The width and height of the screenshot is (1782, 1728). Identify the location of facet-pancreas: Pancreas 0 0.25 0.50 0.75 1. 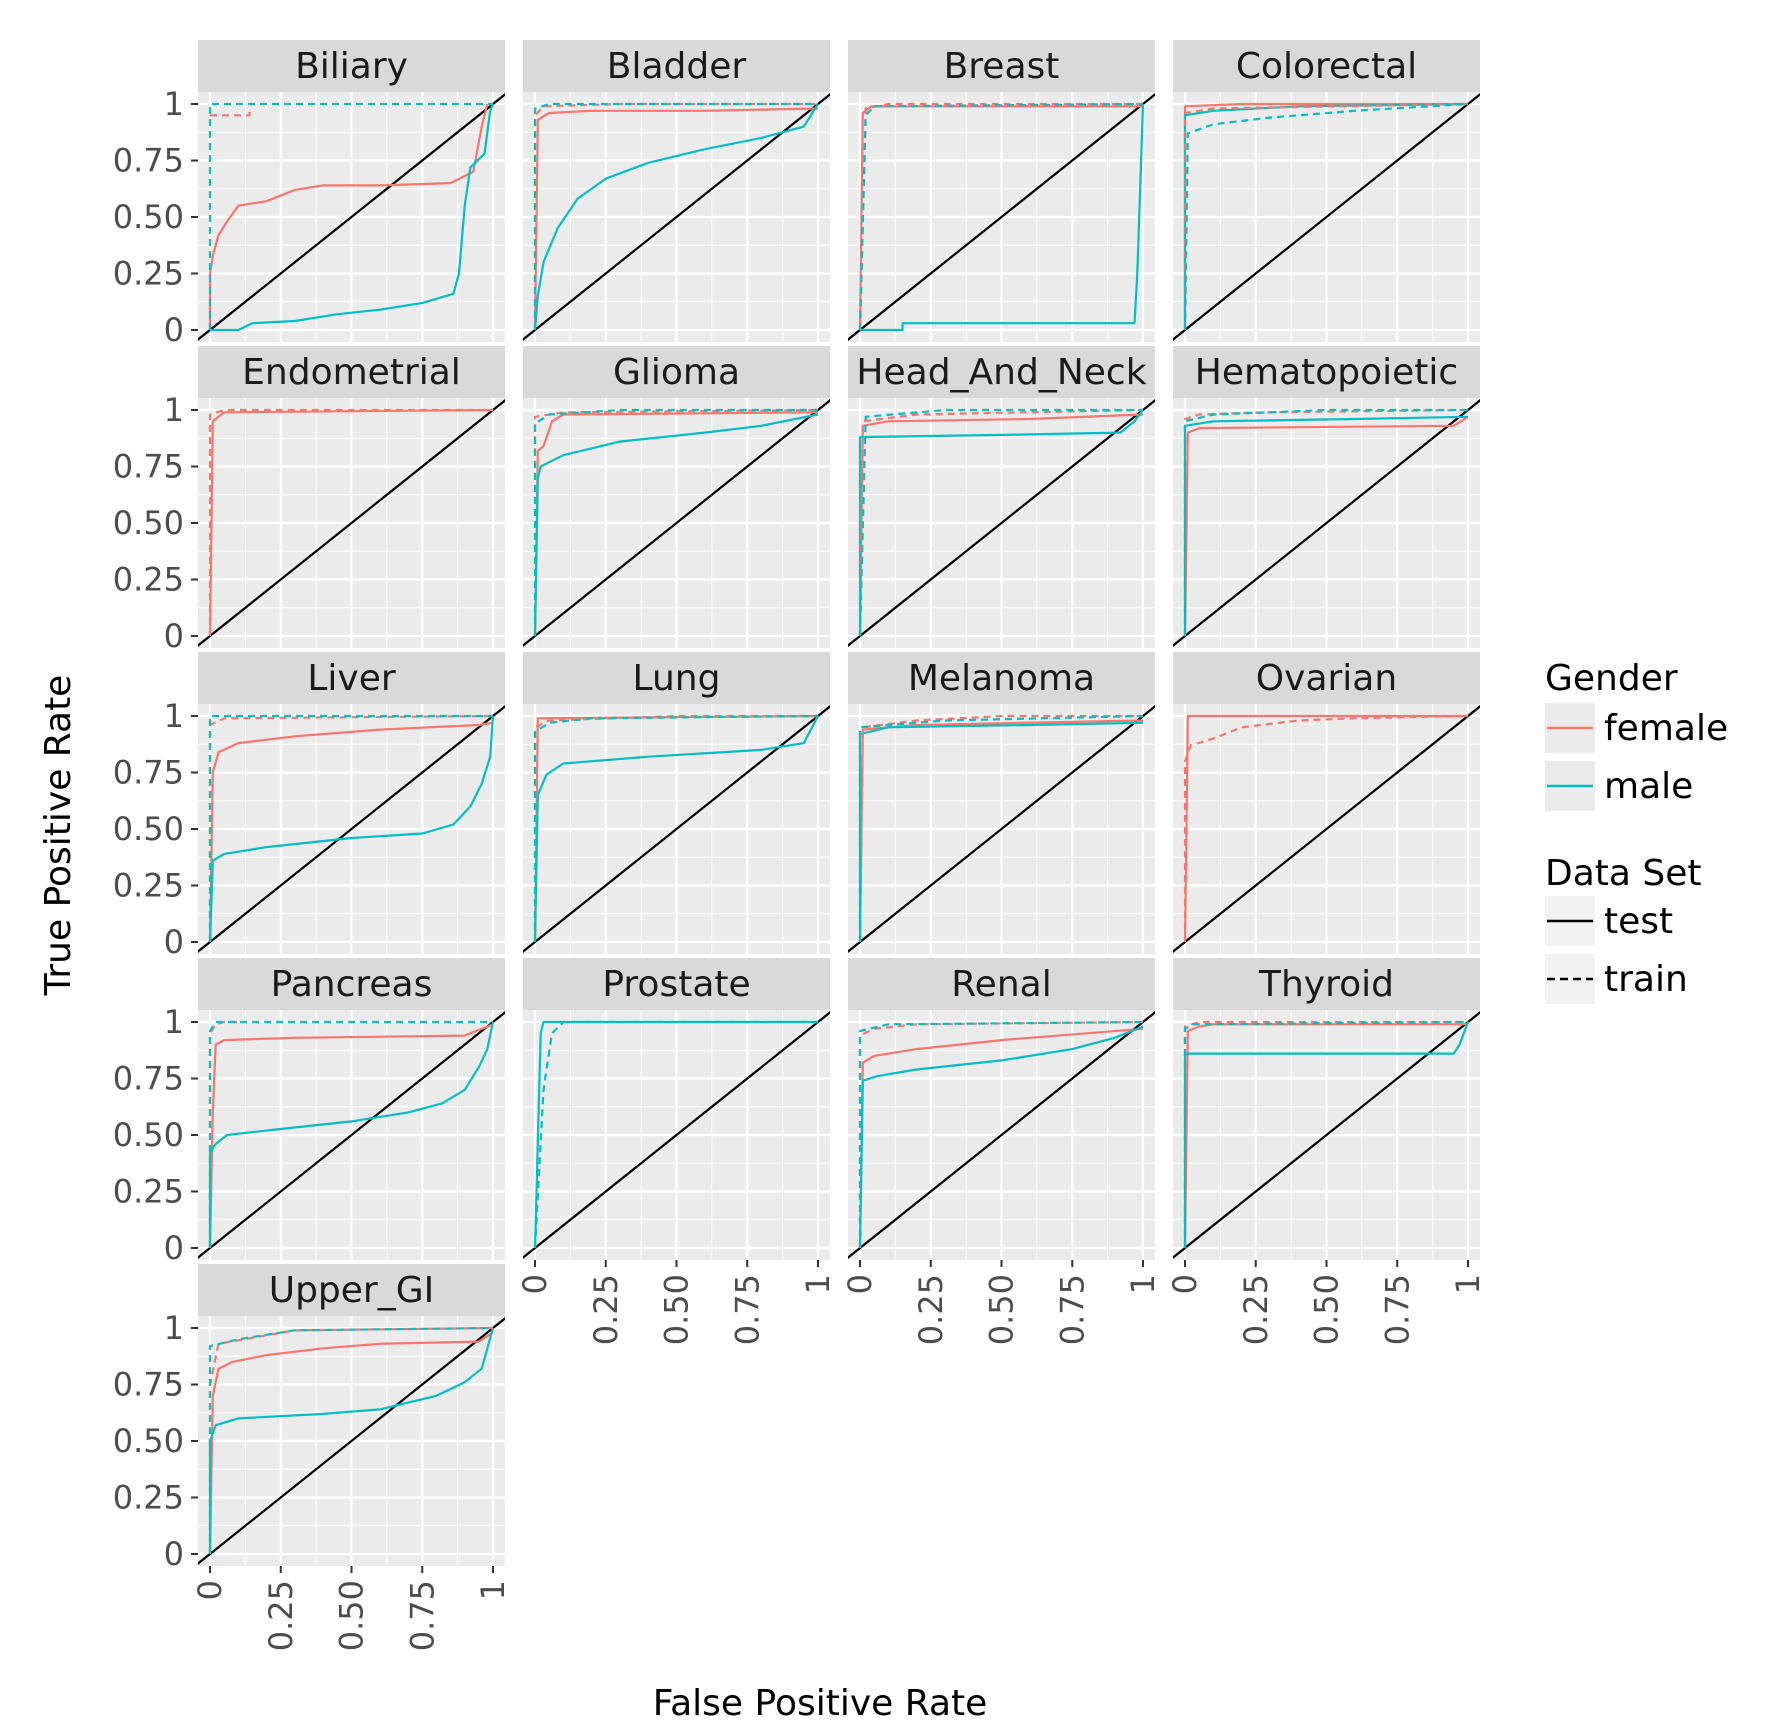
(309, 1112).